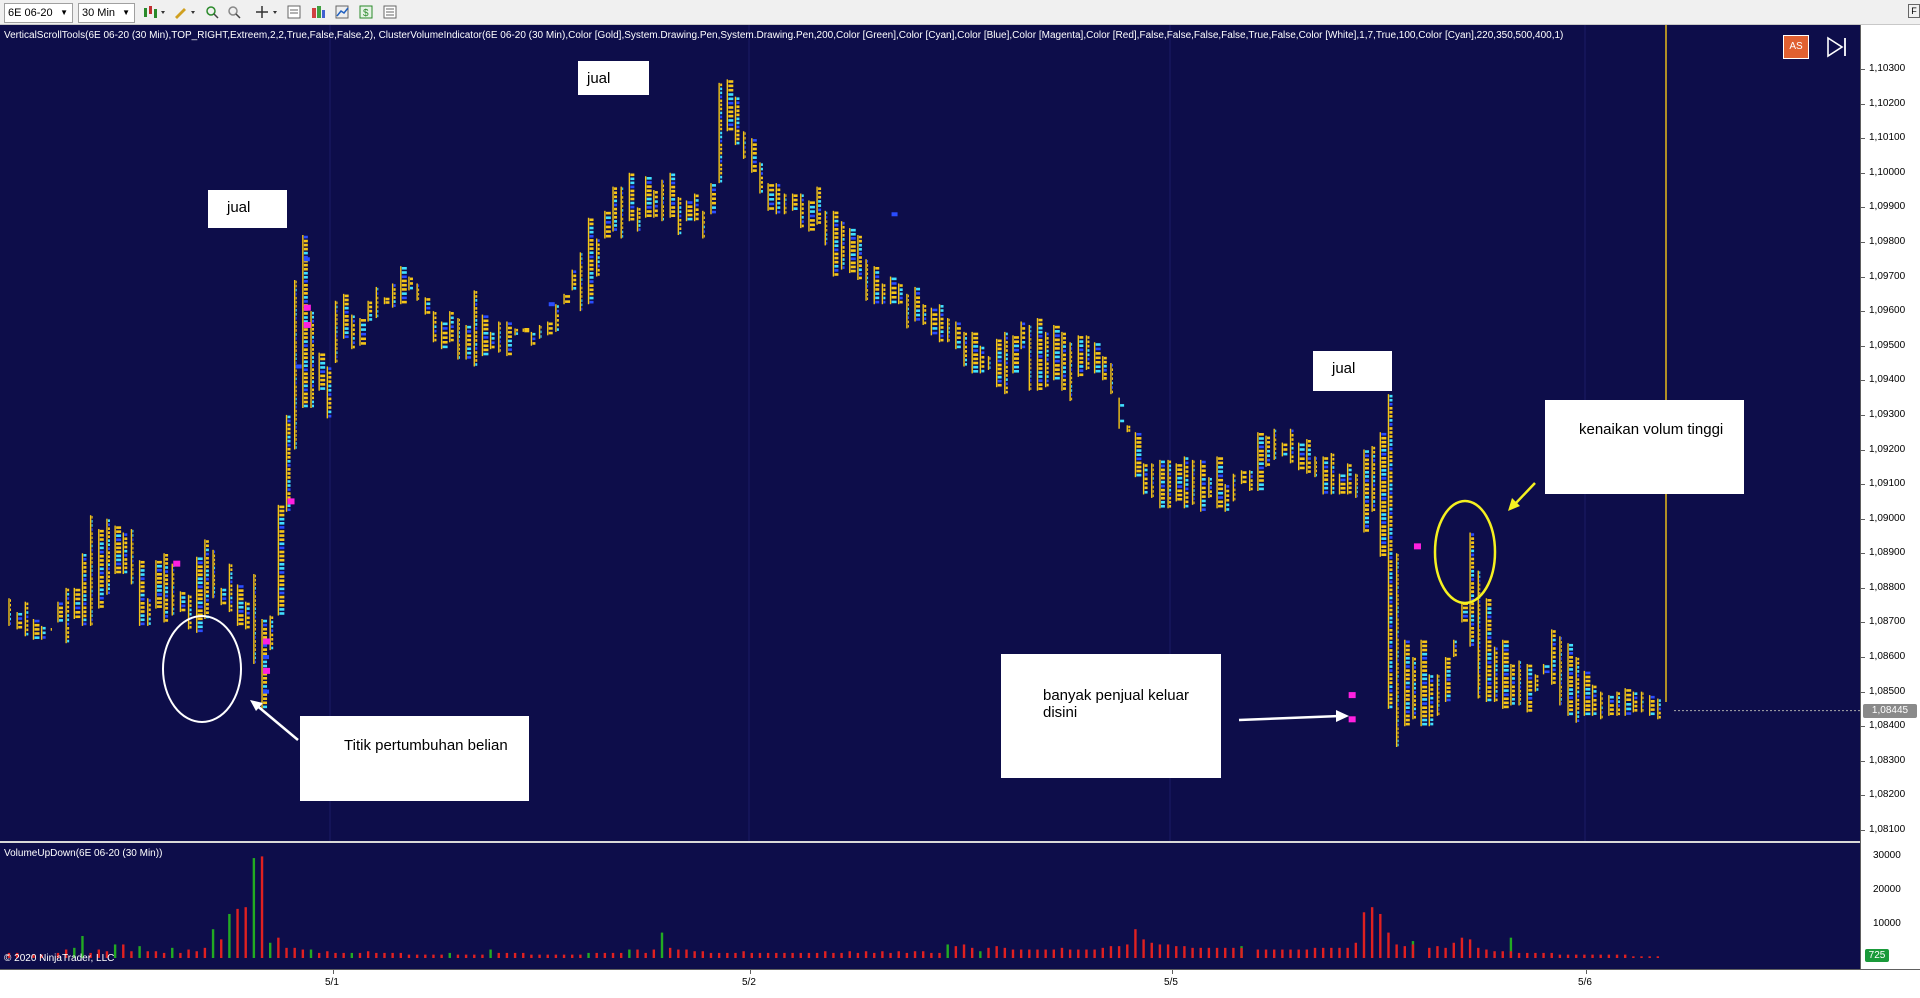  I want to click on last-price-badge: 1,08445, so click(1890, 710).